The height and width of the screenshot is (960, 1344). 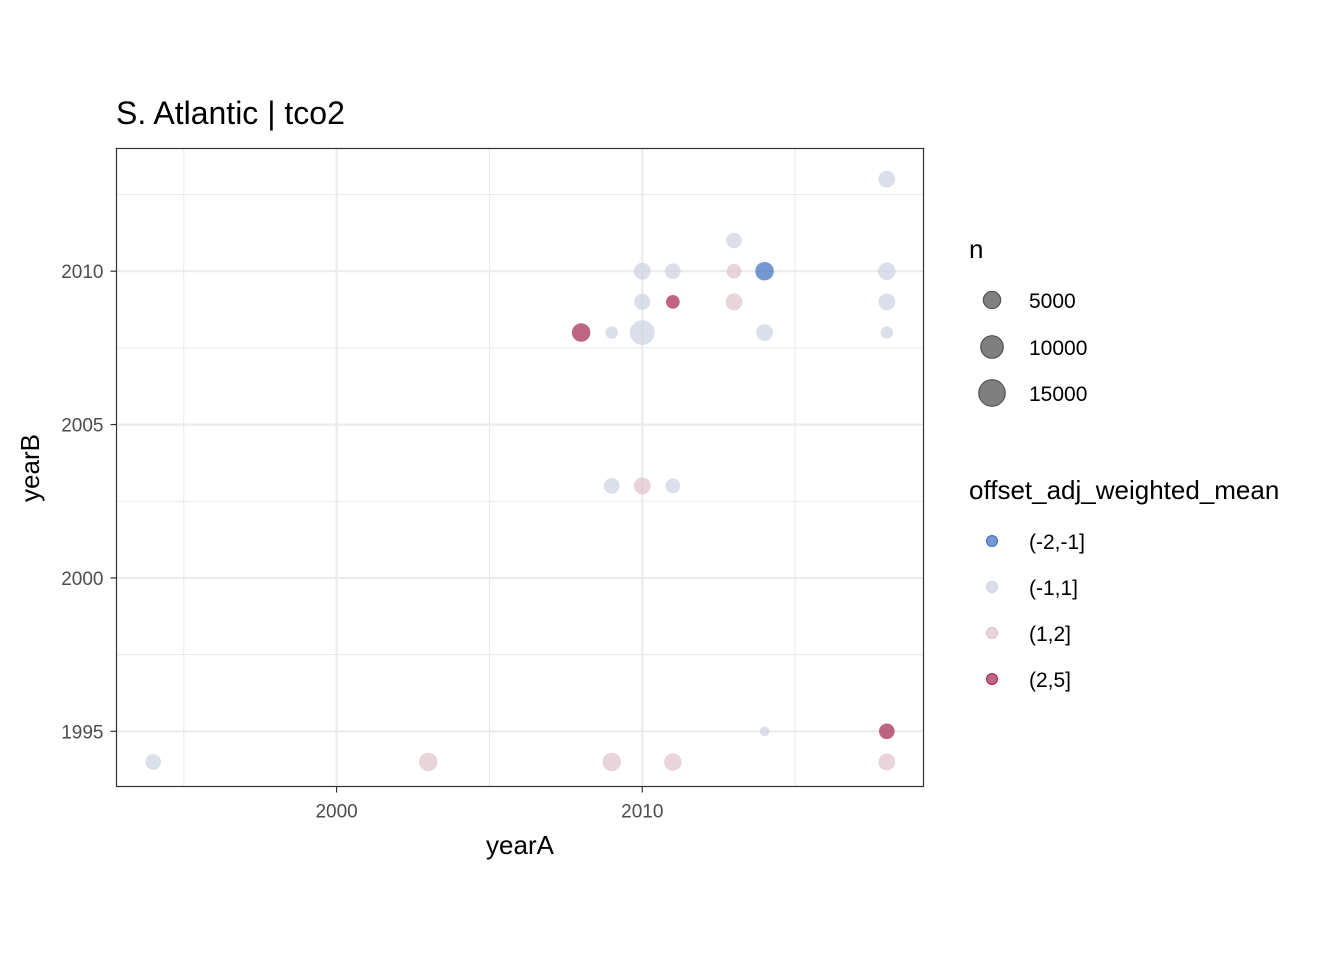 I want to click on color-legend-label: (2,5], so click(x=1050, y=680).